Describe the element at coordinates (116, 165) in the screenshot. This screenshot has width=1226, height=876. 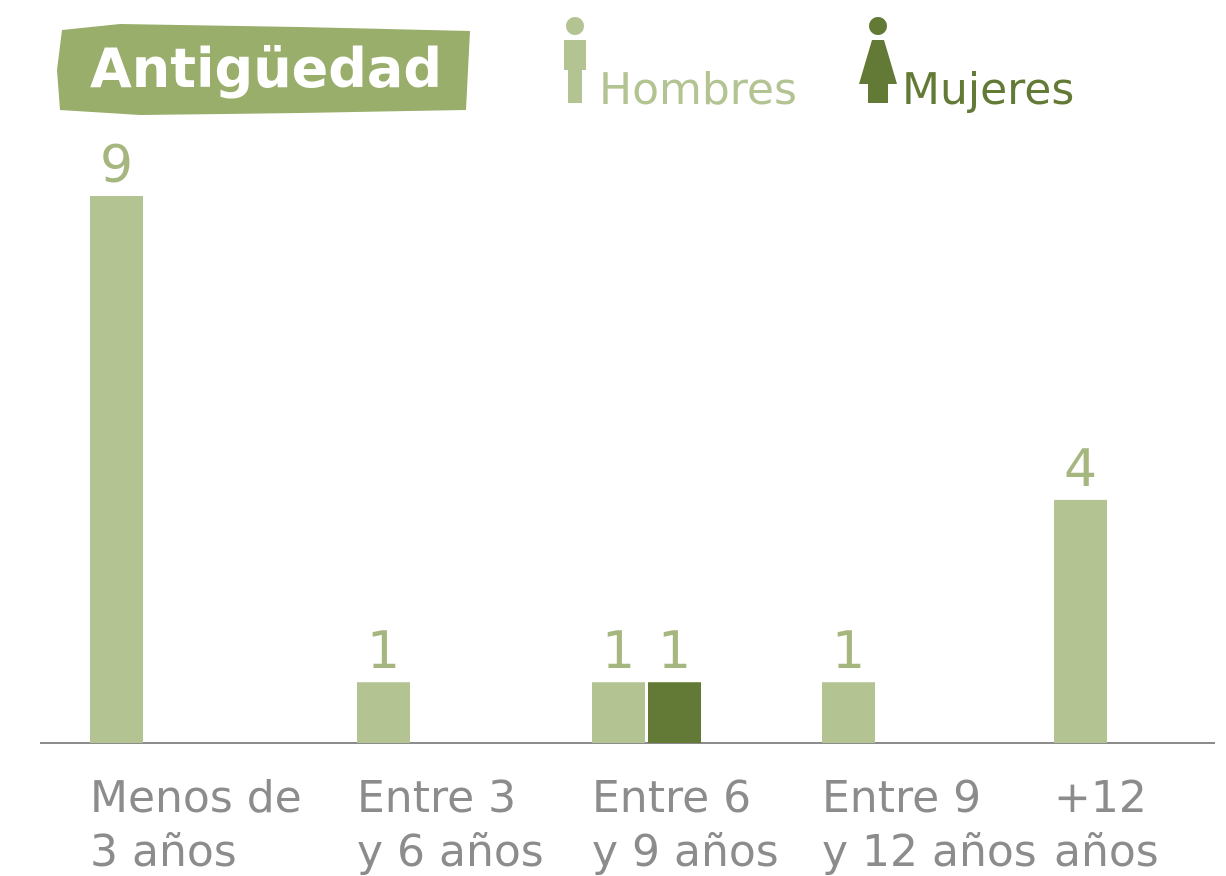
I see `value-label: 9` at that location.